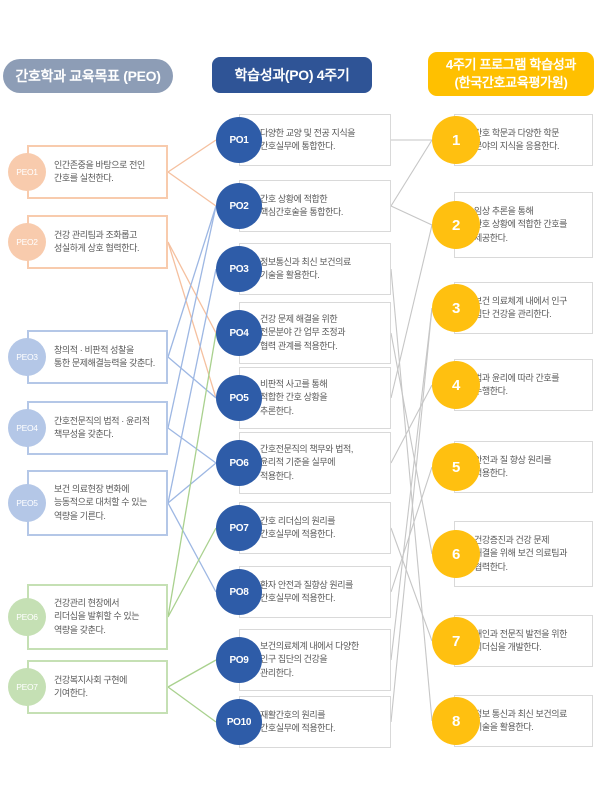 This screenshot has height=800, width=600. What do you see at coordinates (192, 704) in the screenshot?
I see `connector-PEO7-PO10` at bounding box center [192, 704].